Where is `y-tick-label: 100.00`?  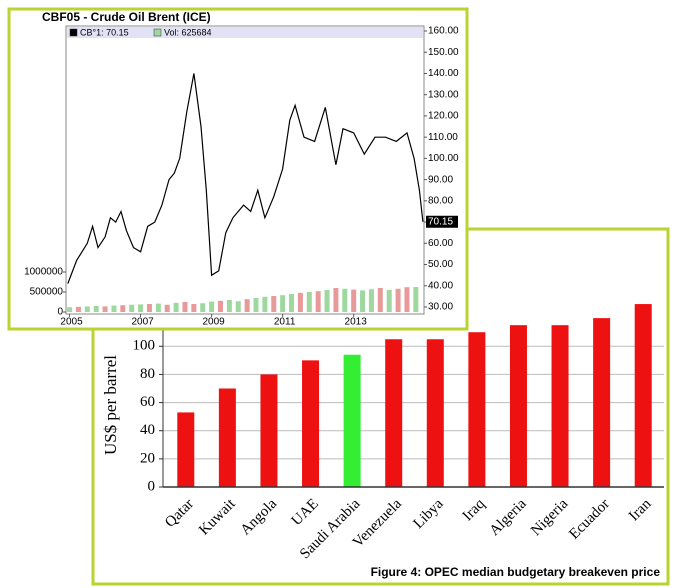
y-tick-label: 100.00 is located at coordinates (443, 158).